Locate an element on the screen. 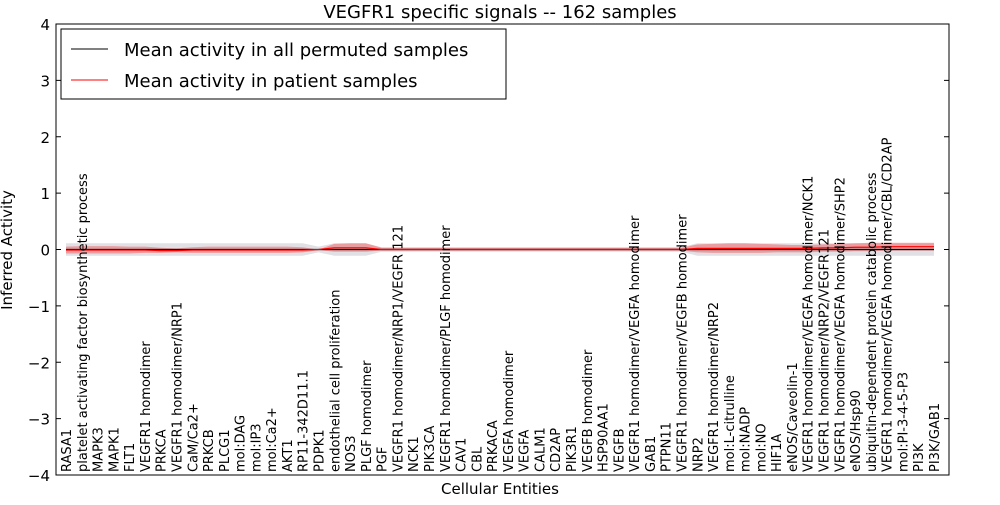 The width and height of the screenshot is (1000, 505). x-tick-label: CD2AP is located at coordinates (556, 450).